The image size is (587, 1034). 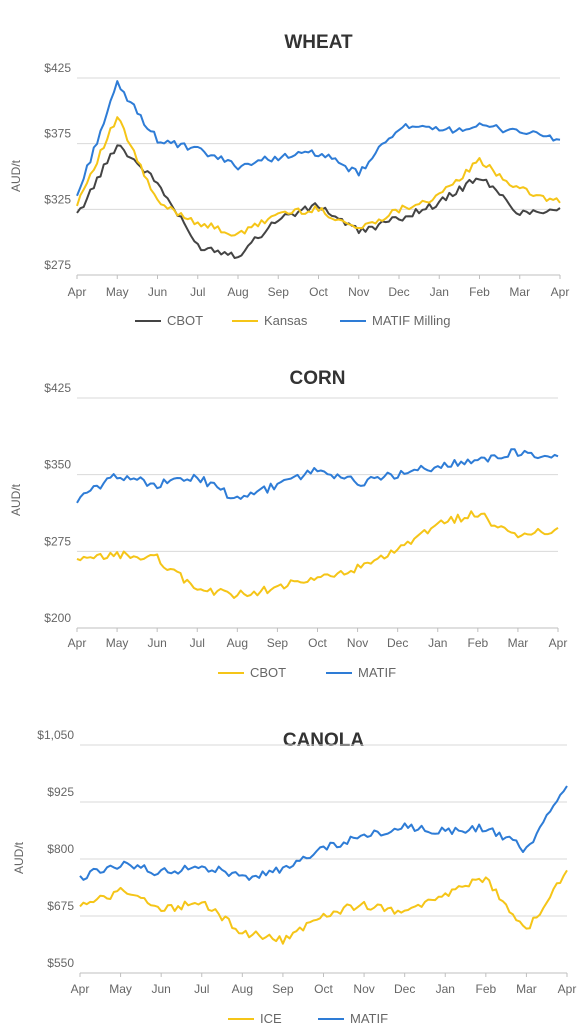 What do you see at coordinates (398, 292) in the screenshot?
I see `wheat-x-tick-label: Dec` at bounding box center [398, 292].